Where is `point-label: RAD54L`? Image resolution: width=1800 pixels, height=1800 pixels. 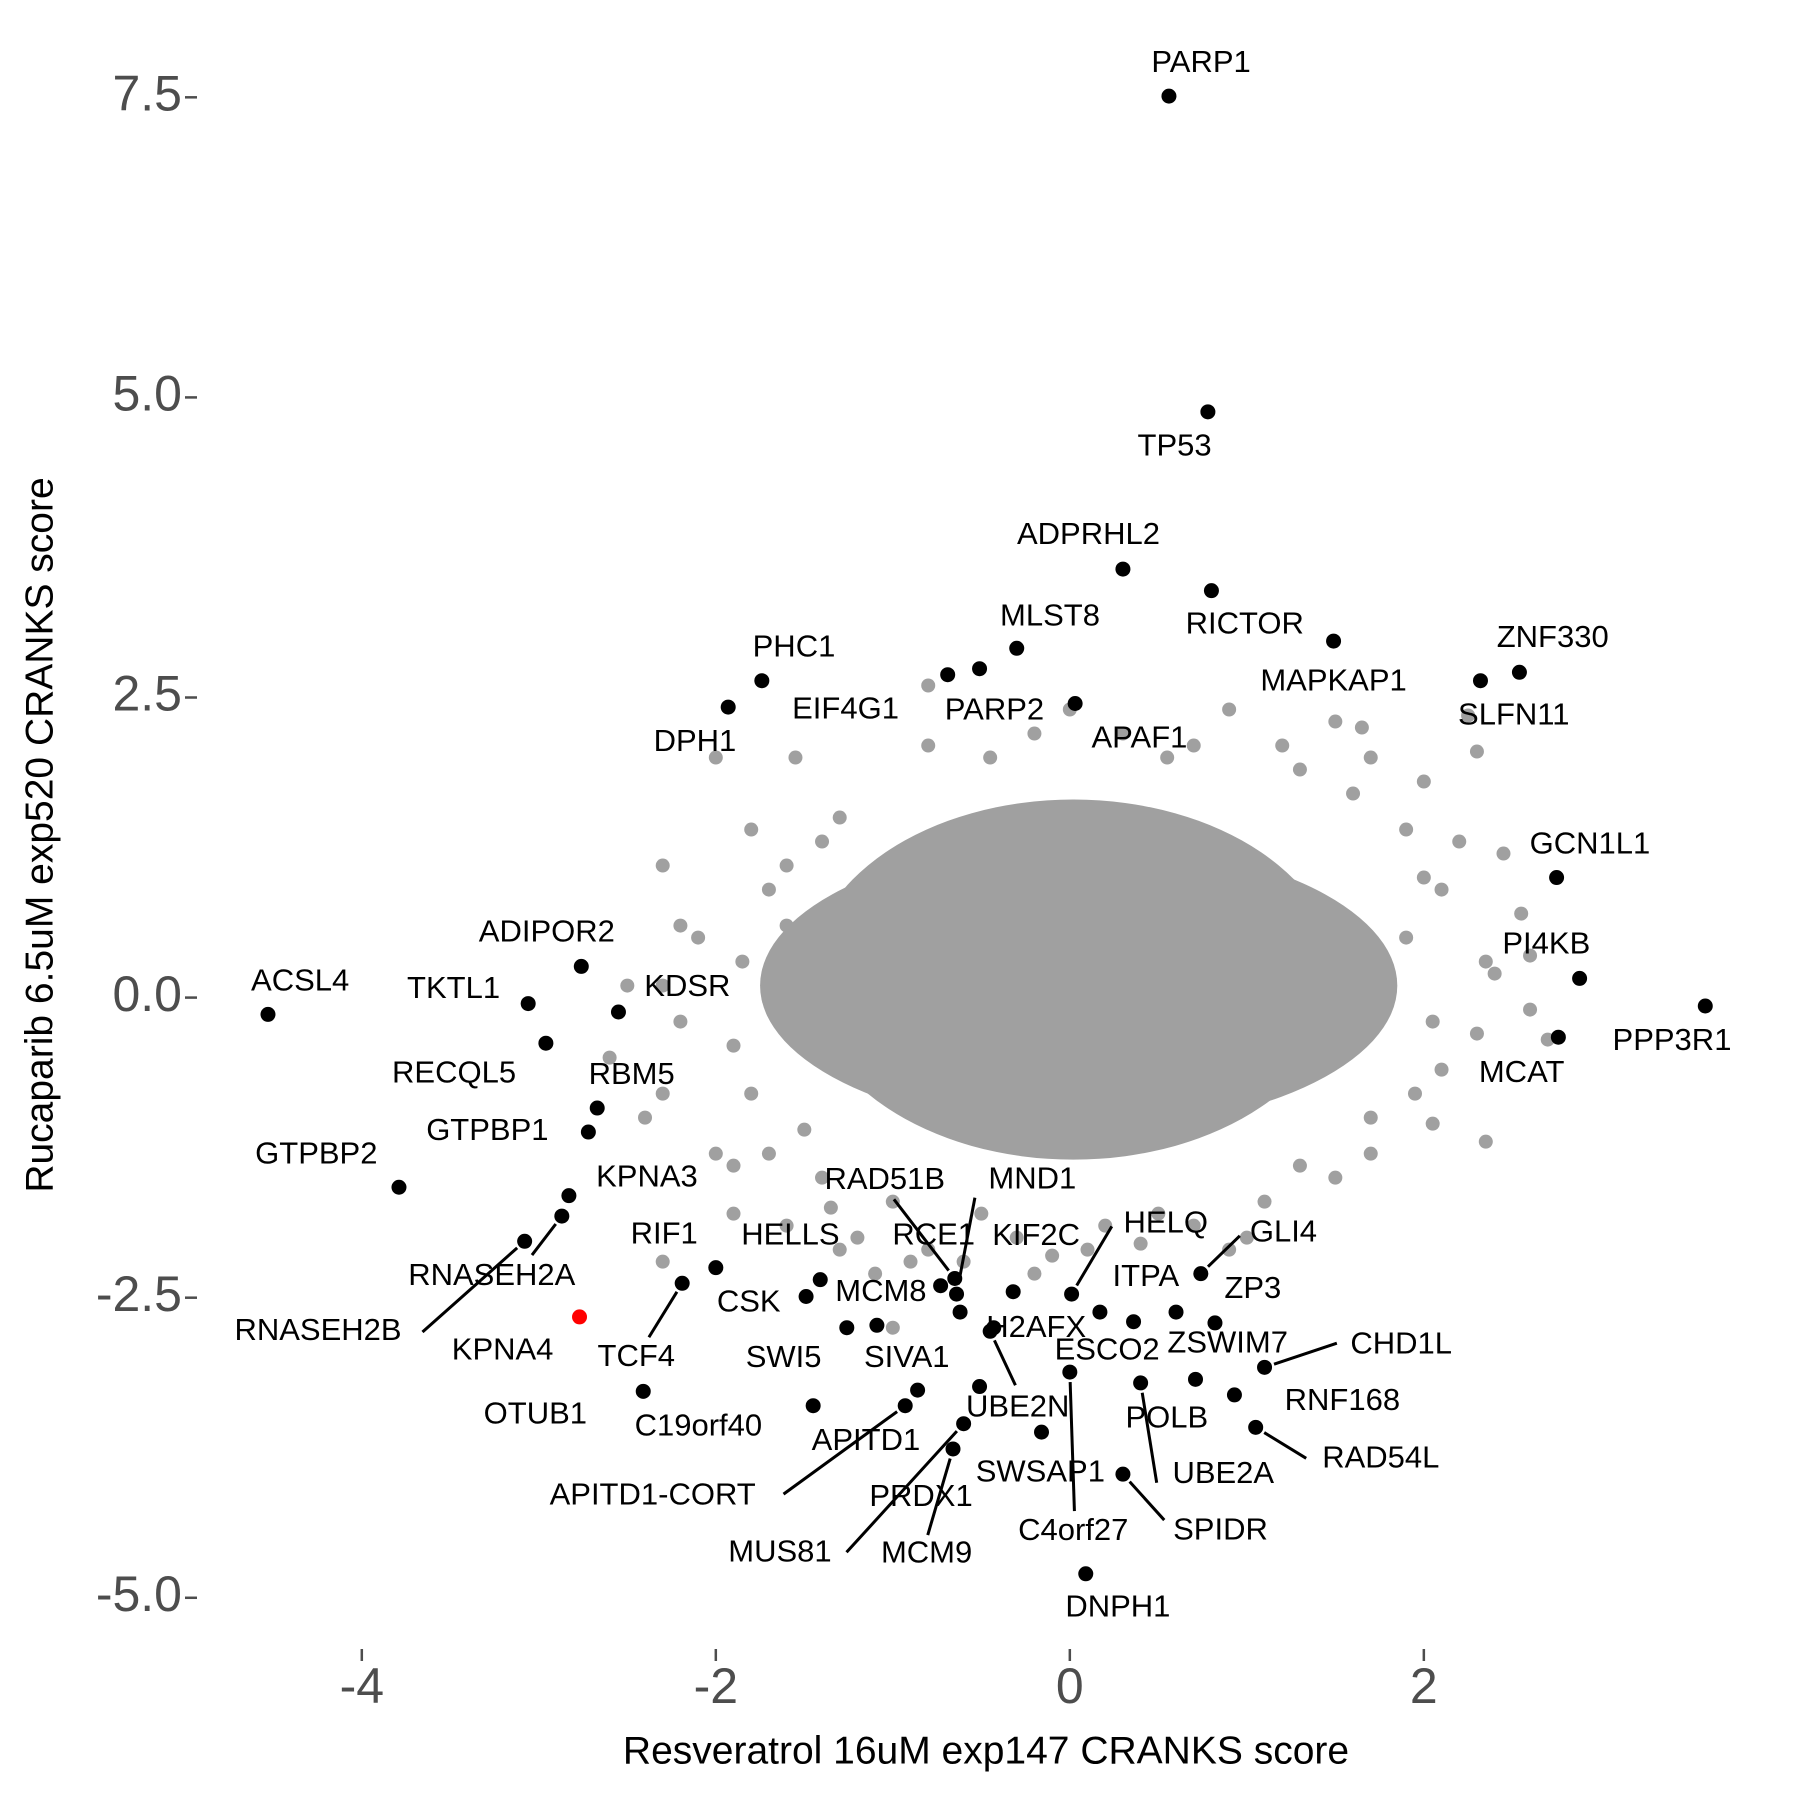
point-label: RAD54L is located at coordinates (1380, 1457).